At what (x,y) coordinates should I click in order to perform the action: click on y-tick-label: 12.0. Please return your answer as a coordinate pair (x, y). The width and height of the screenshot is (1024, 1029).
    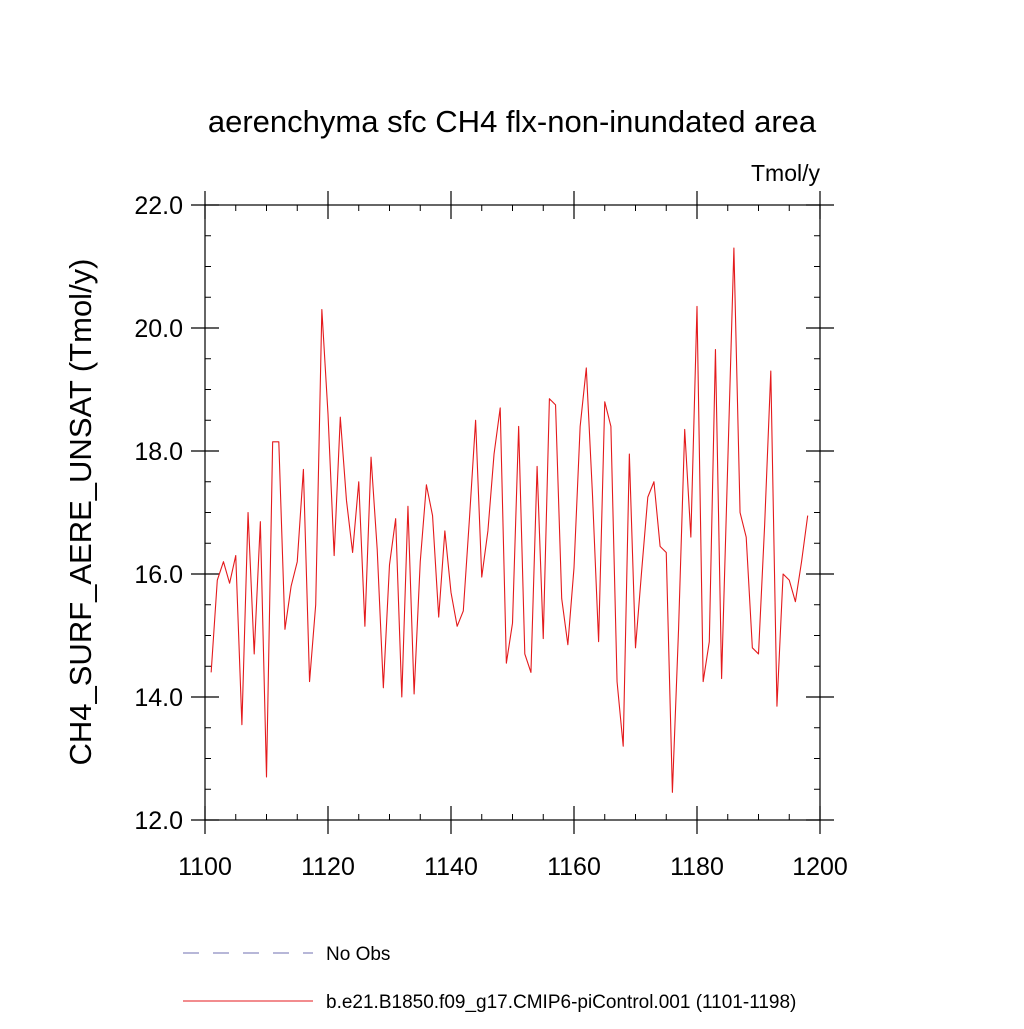
    Looking at the image, I should click on (158, 821).